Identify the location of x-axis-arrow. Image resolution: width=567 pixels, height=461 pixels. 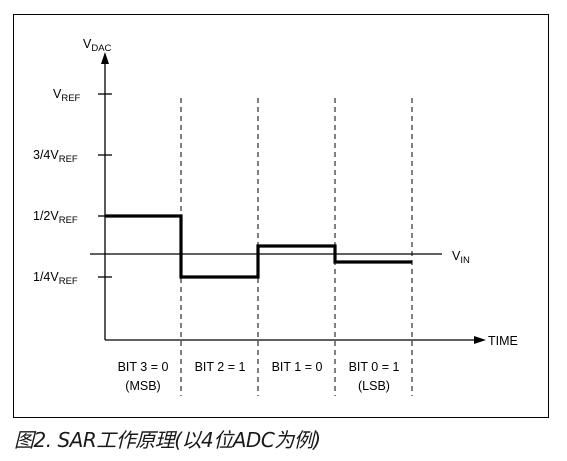
(480, 340).